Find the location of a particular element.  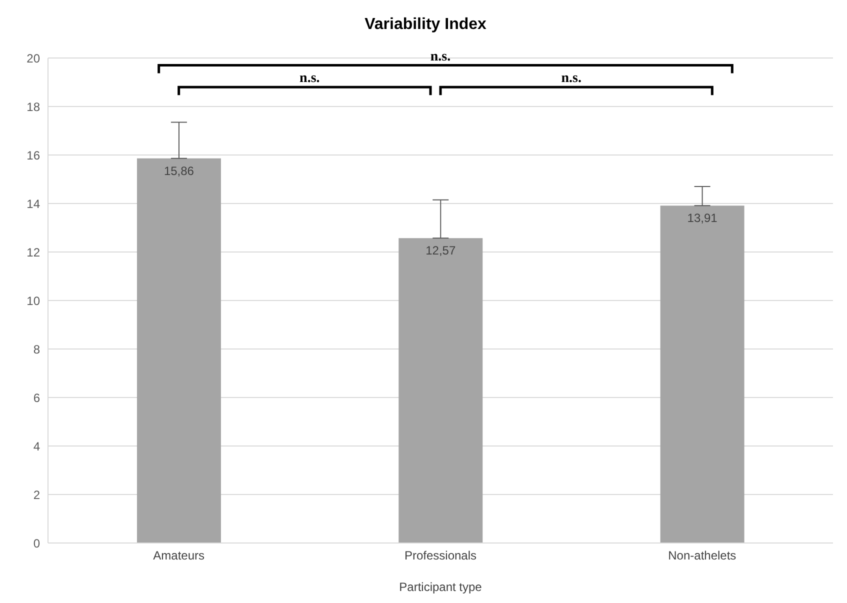

y-tick-label: 20 is located at coordinates (33, 58).